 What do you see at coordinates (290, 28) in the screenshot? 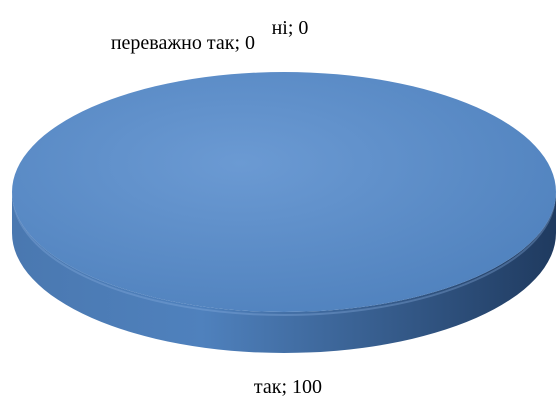
I see `data-label-ні: ні; 0` at bounding box center [290, 28].